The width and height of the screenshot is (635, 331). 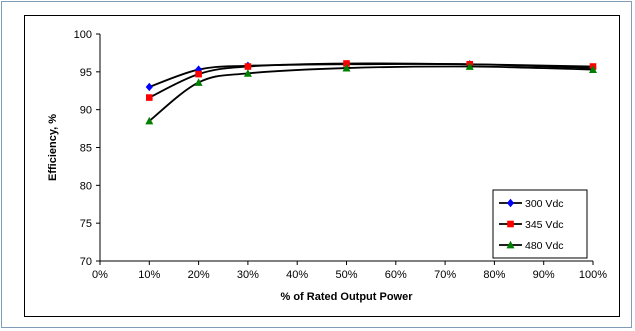 I want to click on y-tick-label: 90, so click(x=86, y=111).